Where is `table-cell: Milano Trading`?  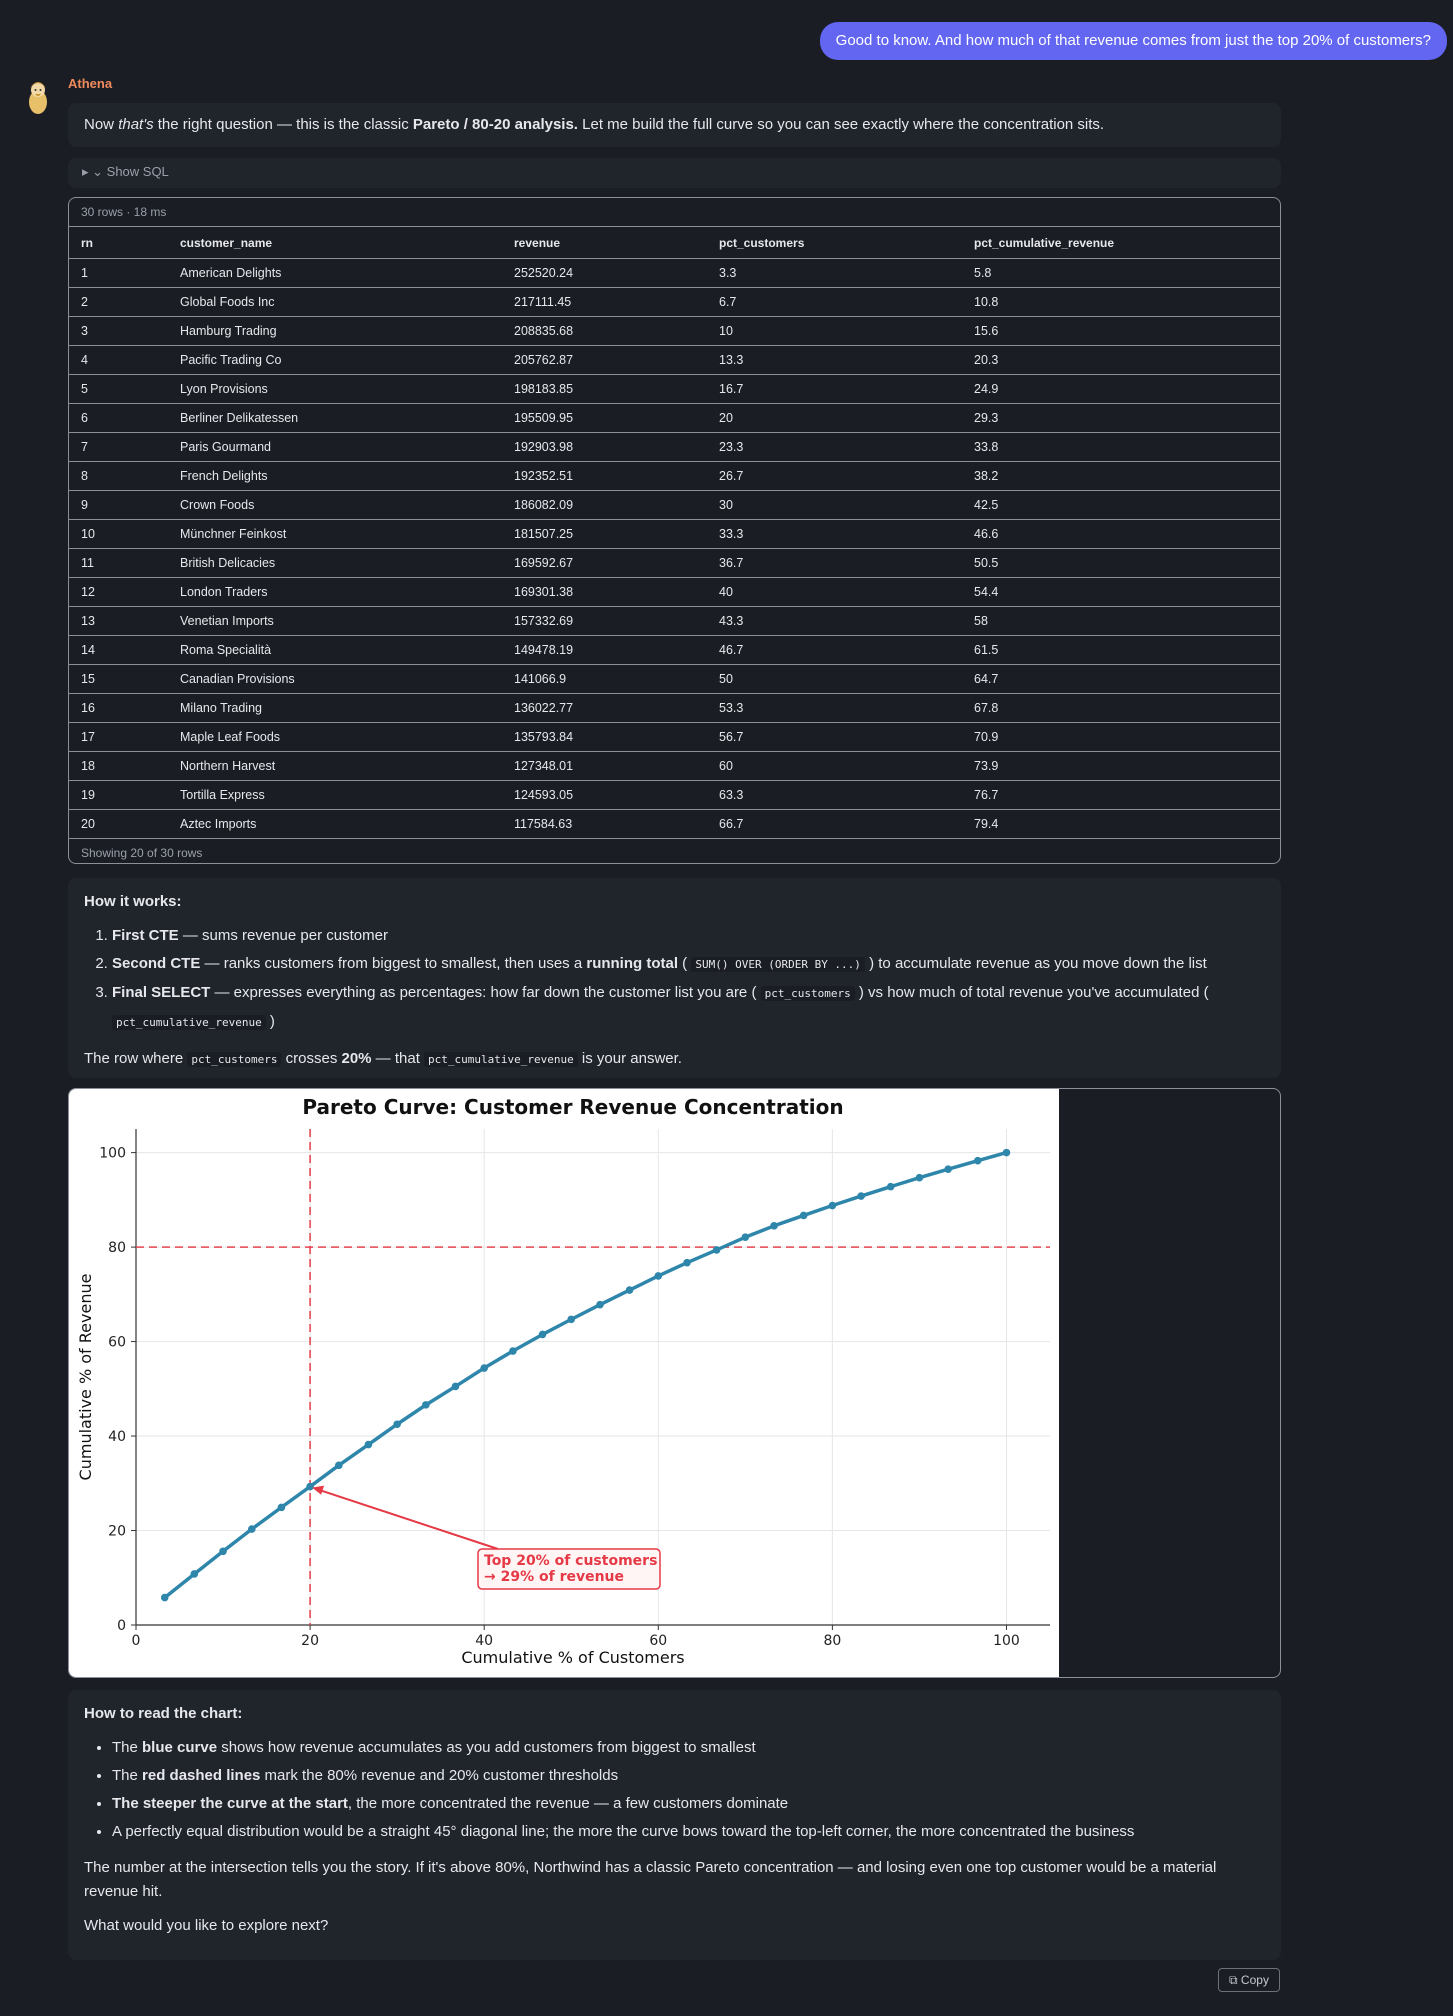 table-cell: Milano Trading is located at coordinates (335, 708).